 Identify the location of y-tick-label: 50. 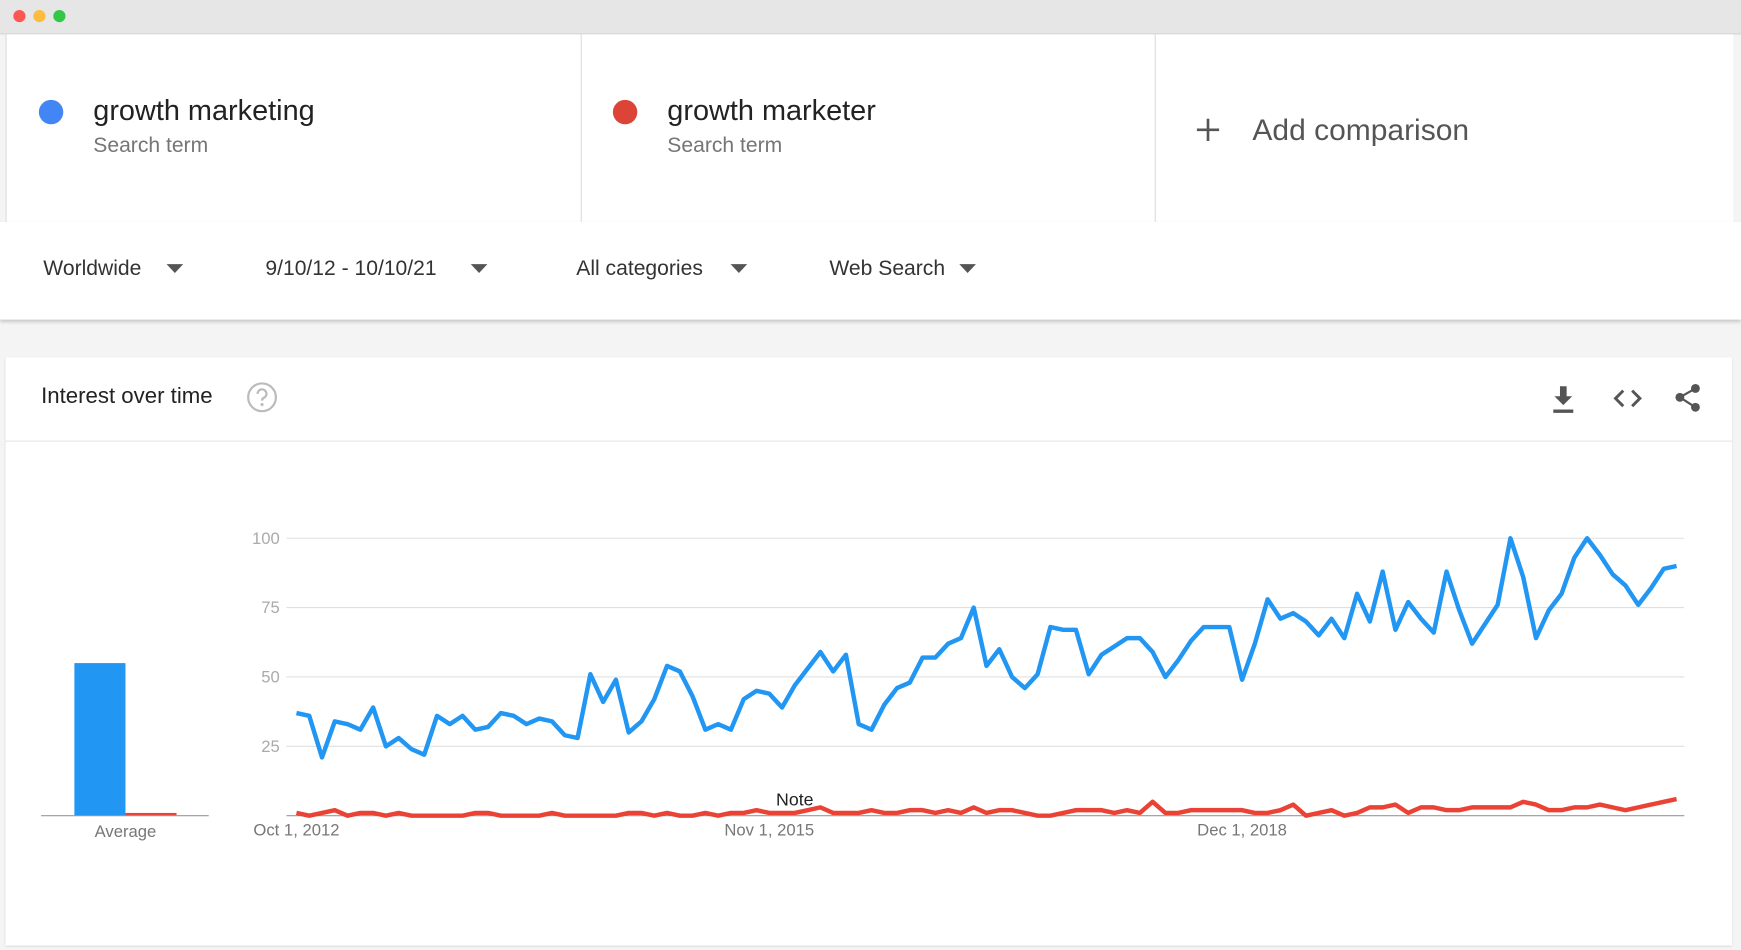
(270, 677).